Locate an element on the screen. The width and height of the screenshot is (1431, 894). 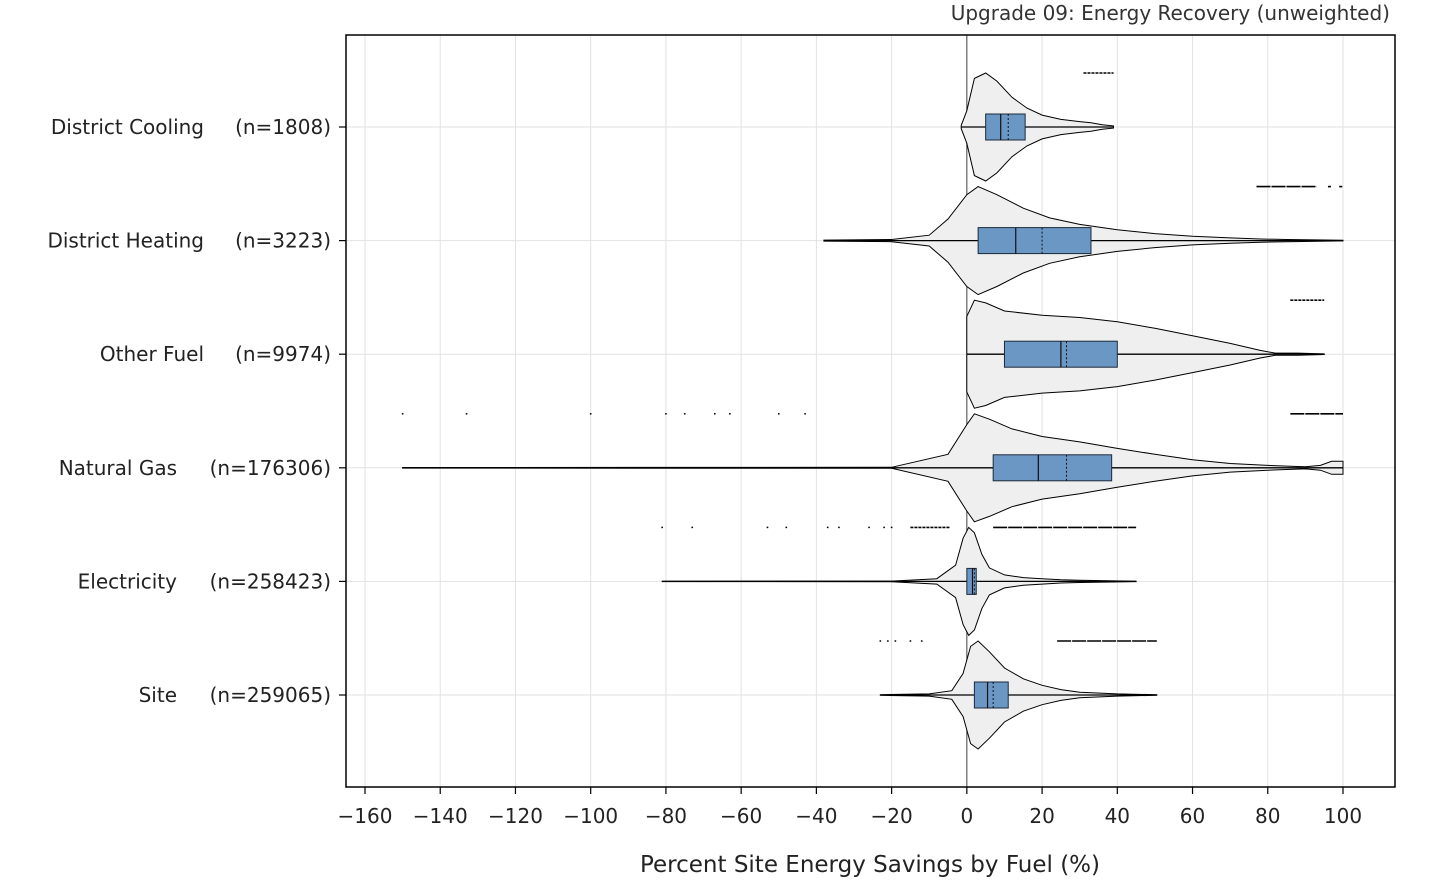
x-tick-label: −40 is located at coordinates (816, 816).